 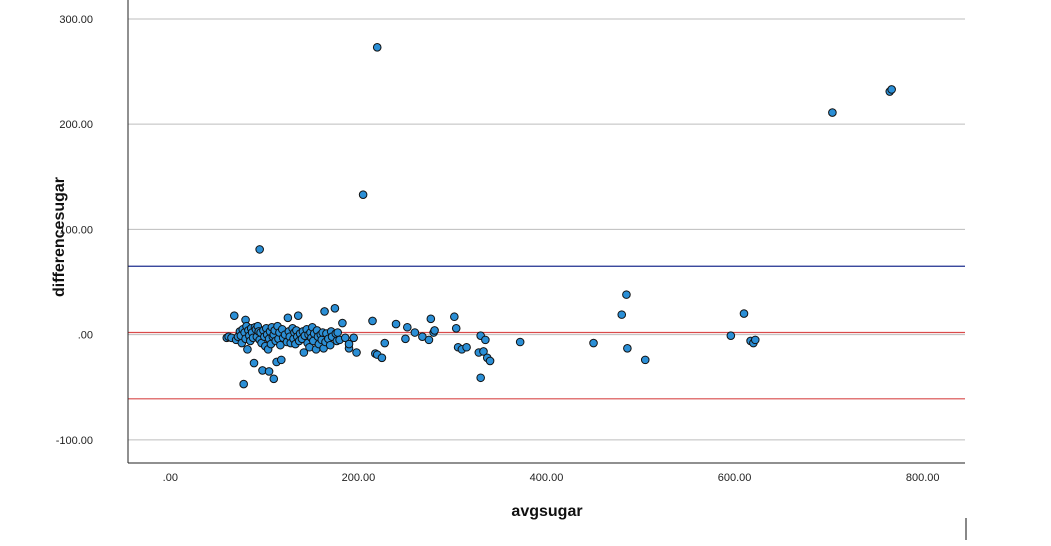 I want to click on y-tick-label: .00, so click(x=85, y=336).